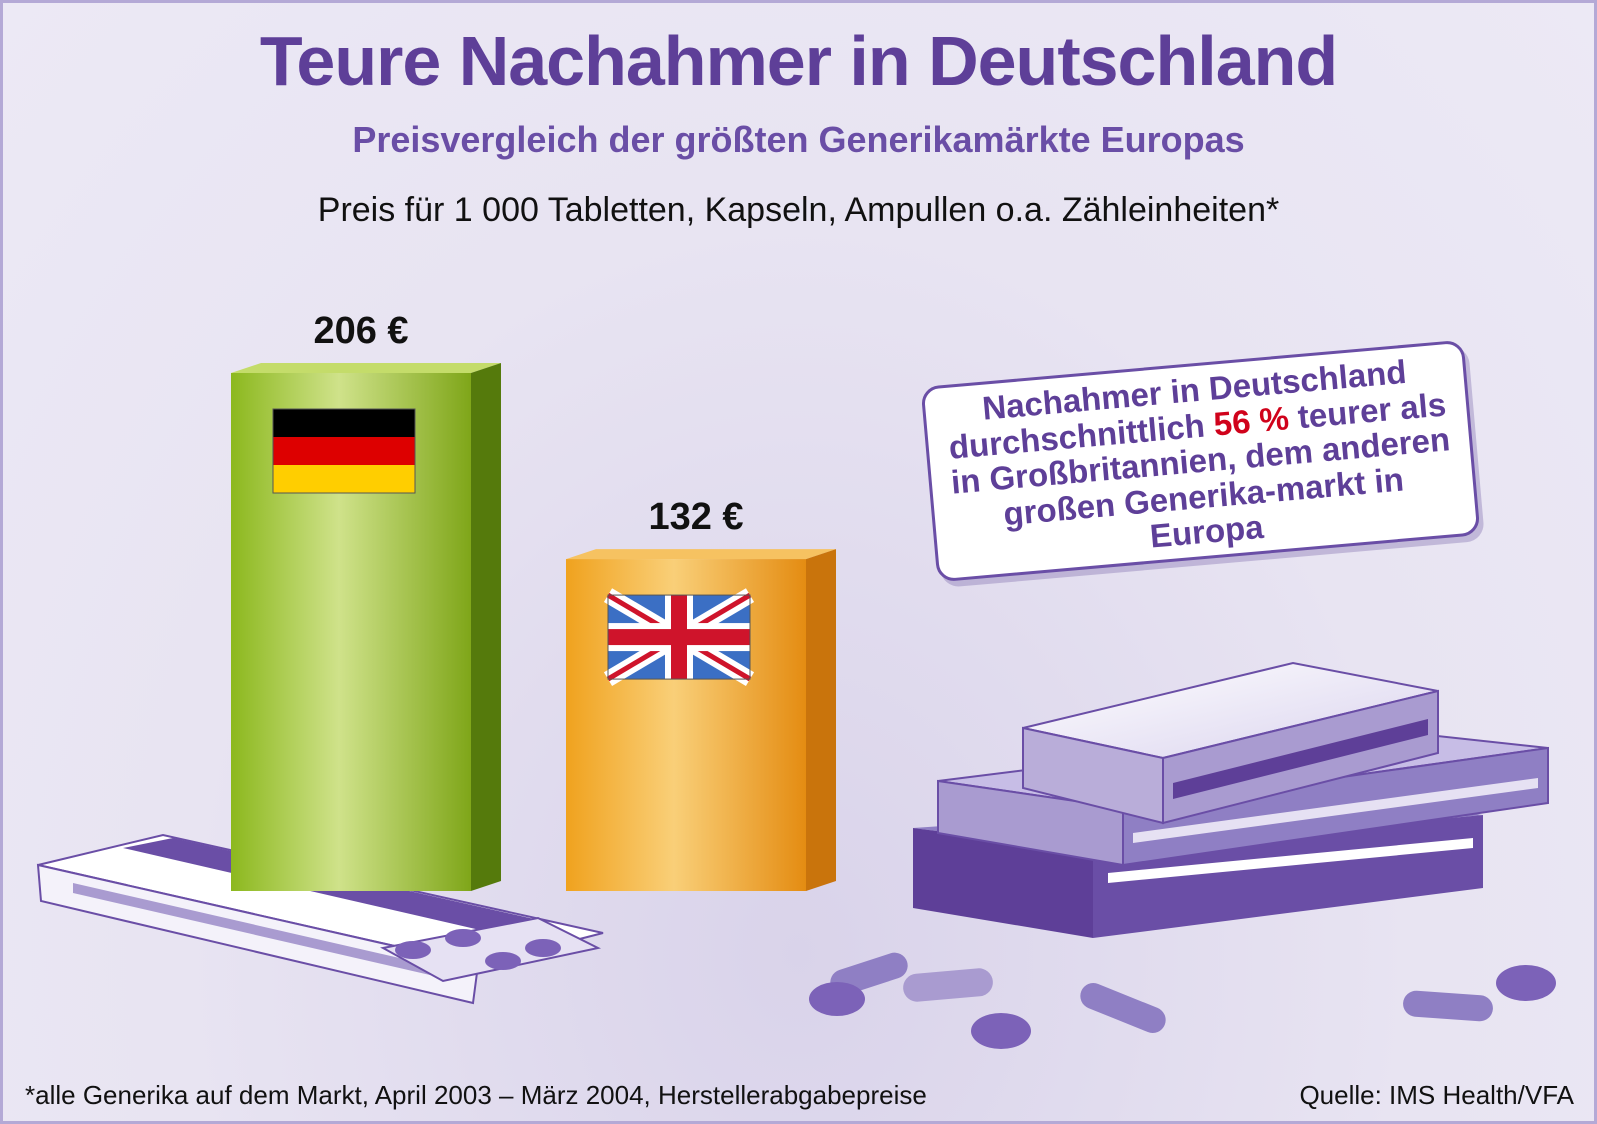 The height and width of the screenshot is (1124, 1597). What do you see at coordinates (701, 693) in the screenshot?
I see `bar-großbritannien: 132 €` at bounding box center [701, 693].